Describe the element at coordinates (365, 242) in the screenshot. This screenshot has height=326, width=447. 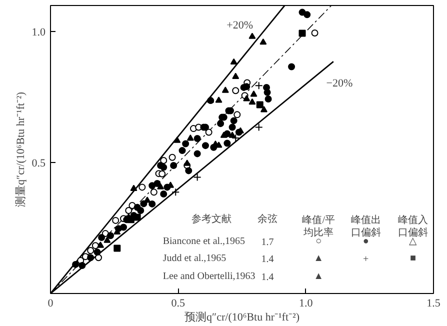
I see `annotation: ●` at that location.